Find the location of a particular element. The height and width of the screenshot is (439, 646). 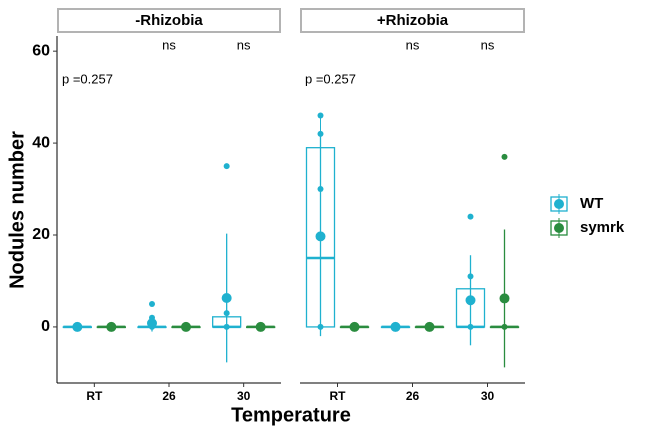

y-tick-label: 0 is located at coordinates (45, 326).